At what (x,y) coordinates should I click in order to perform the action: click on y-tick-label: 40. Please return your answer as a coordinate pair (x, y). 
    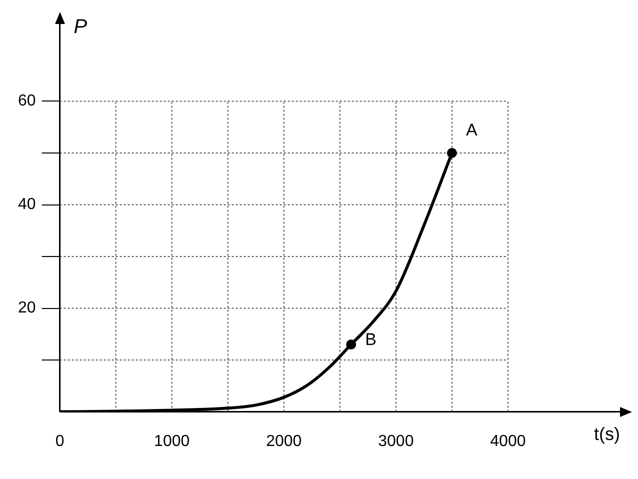
    Looking at the image, I should click on (27, 205).